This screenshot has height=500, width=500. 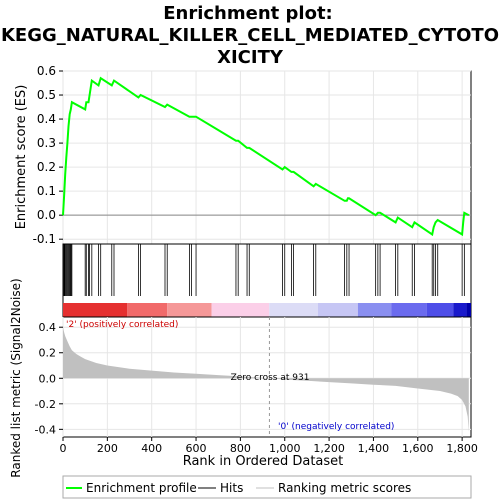 I want to click on hit-markers, so click(x=264, y=270).